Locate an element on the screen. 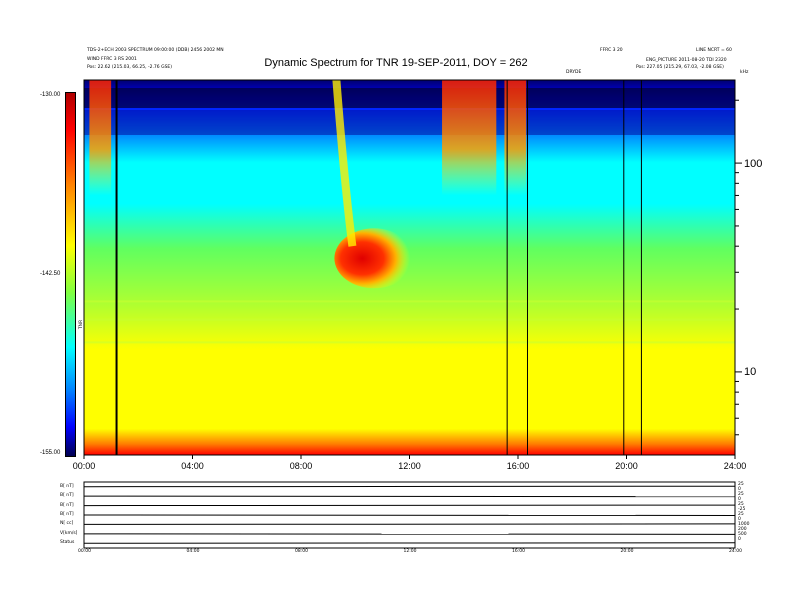 The image size is (792, 612). header-left-line-2: WIND FFRC 3 RS 2001 is located at coordinates (112, 59).